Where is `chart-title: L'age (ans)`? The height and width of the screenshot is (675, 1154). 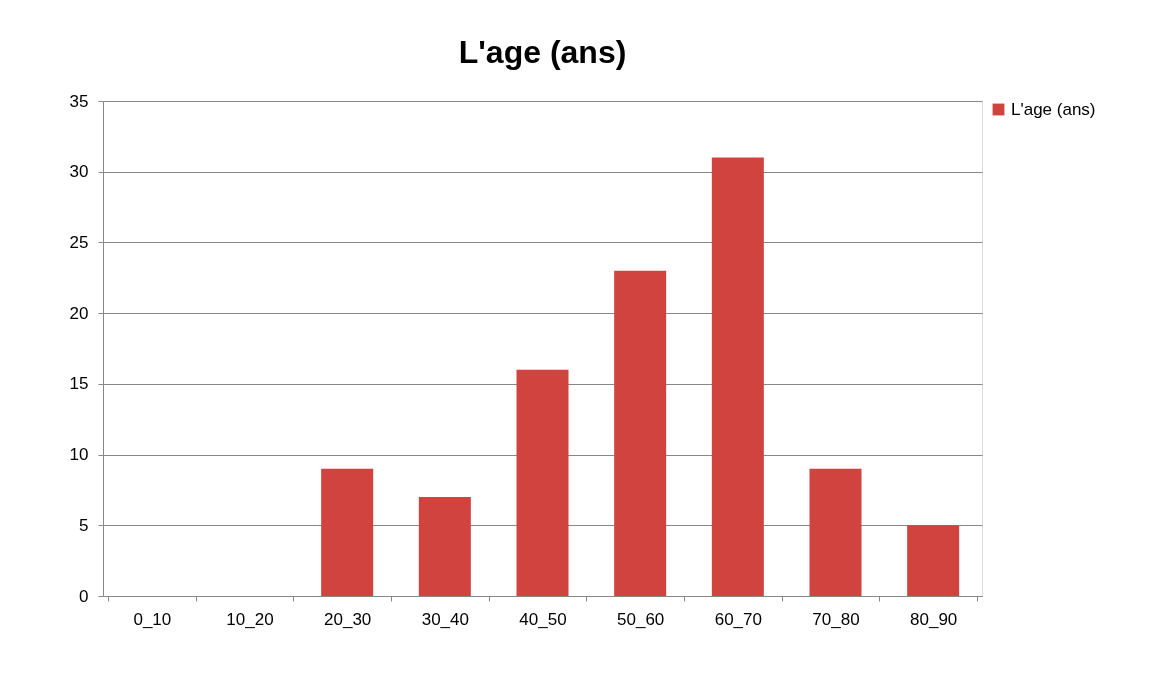
chart-title: L'age (ans) is located at coordinates (542, 52).